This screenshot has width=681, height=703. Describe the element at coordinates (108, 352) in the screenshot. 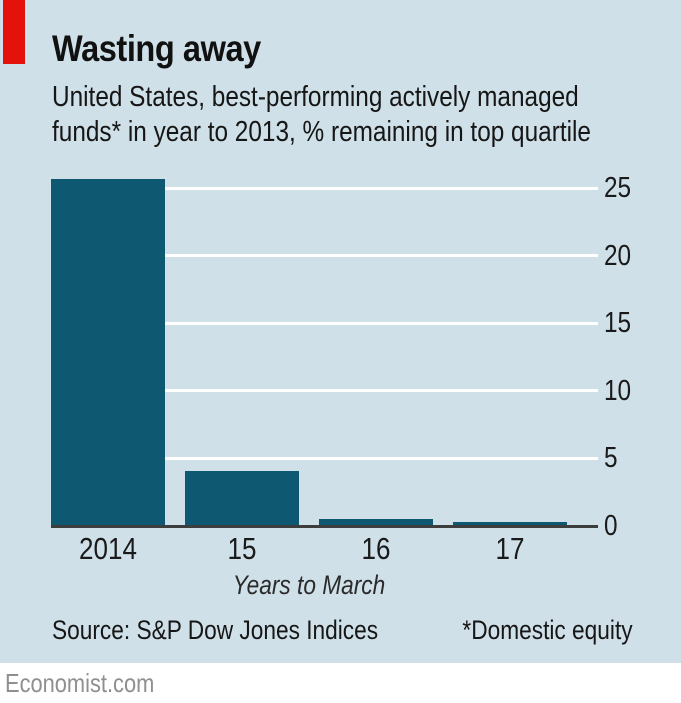

I see `bar-2014` at that location.